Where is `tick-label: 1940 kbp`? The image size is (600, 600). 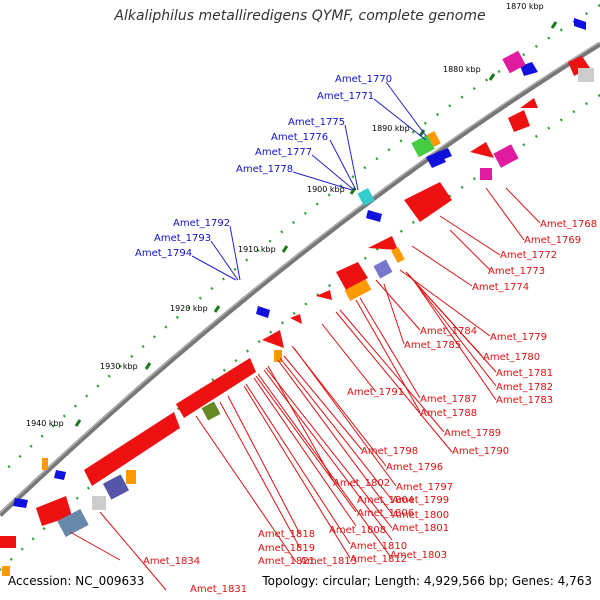
tick-label: 1940 kbp is located at coordinates (45, 423).